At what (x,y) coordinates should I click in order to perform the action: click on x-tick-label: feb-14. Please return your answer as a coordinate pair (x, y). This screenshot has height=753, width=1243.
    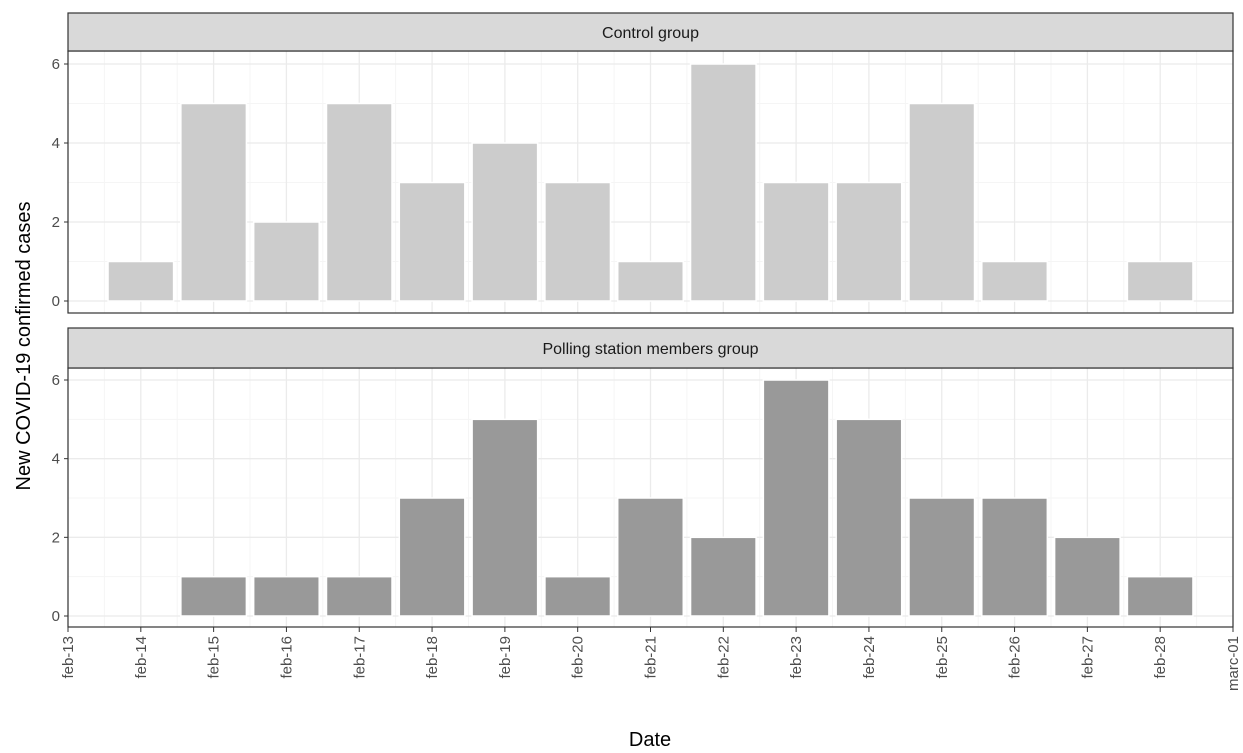
    Looking at the image, I should click on (141, 657).